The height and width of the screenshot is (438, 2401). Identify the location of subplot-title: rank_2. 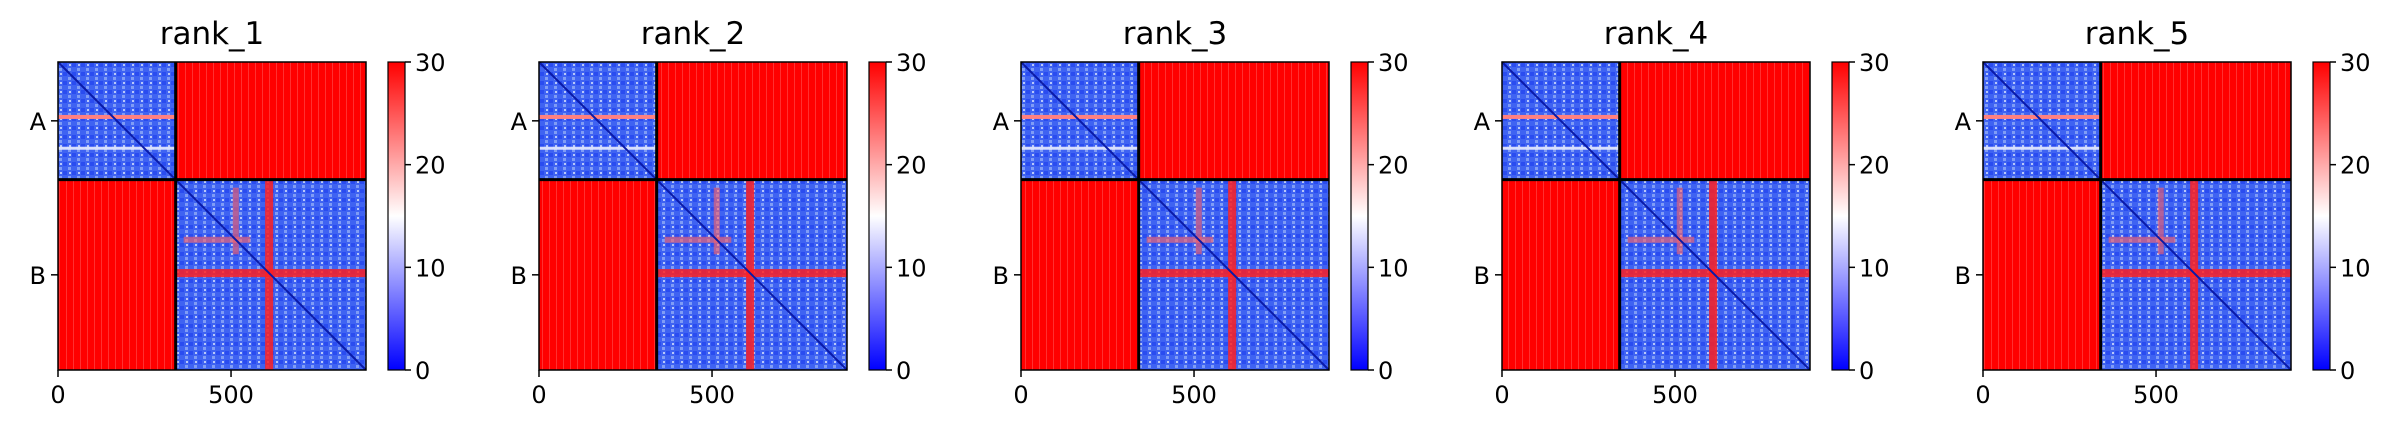
(693, 34).